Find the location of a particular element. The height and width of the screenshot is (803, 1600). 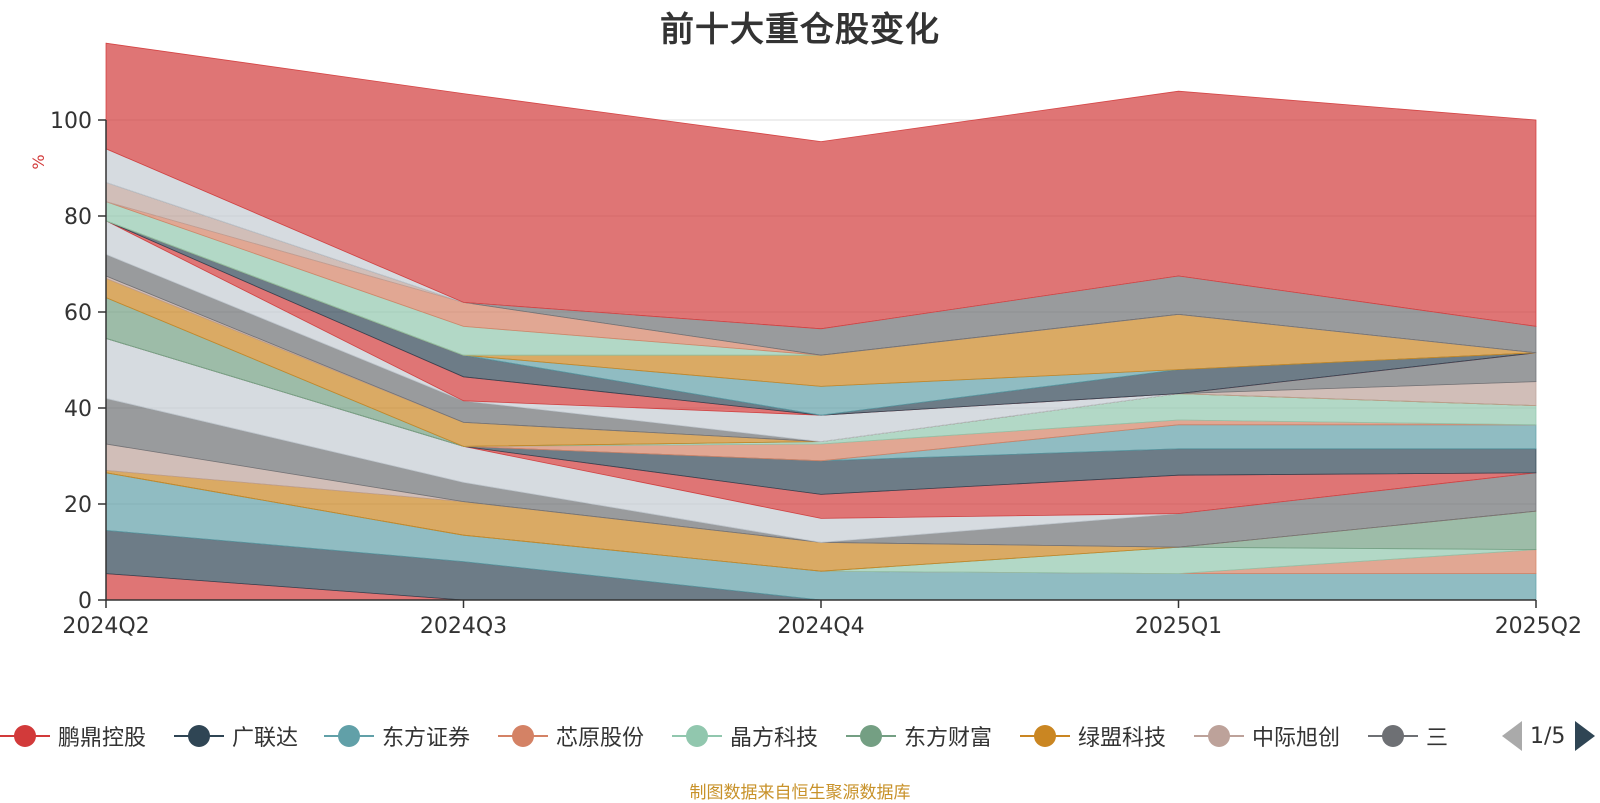

legend-label: 广联达 is located at coordinates (265, 738).